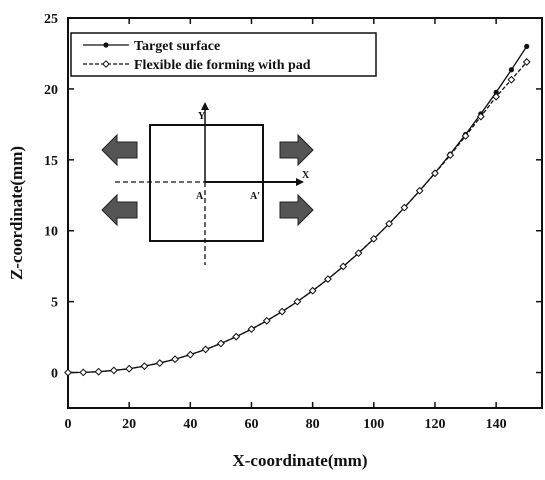 This screenshot has height=480, width=545. Describe the element at coordinates (313, 424) in the screenshot. I see `x-tick-label: 80` at that location.